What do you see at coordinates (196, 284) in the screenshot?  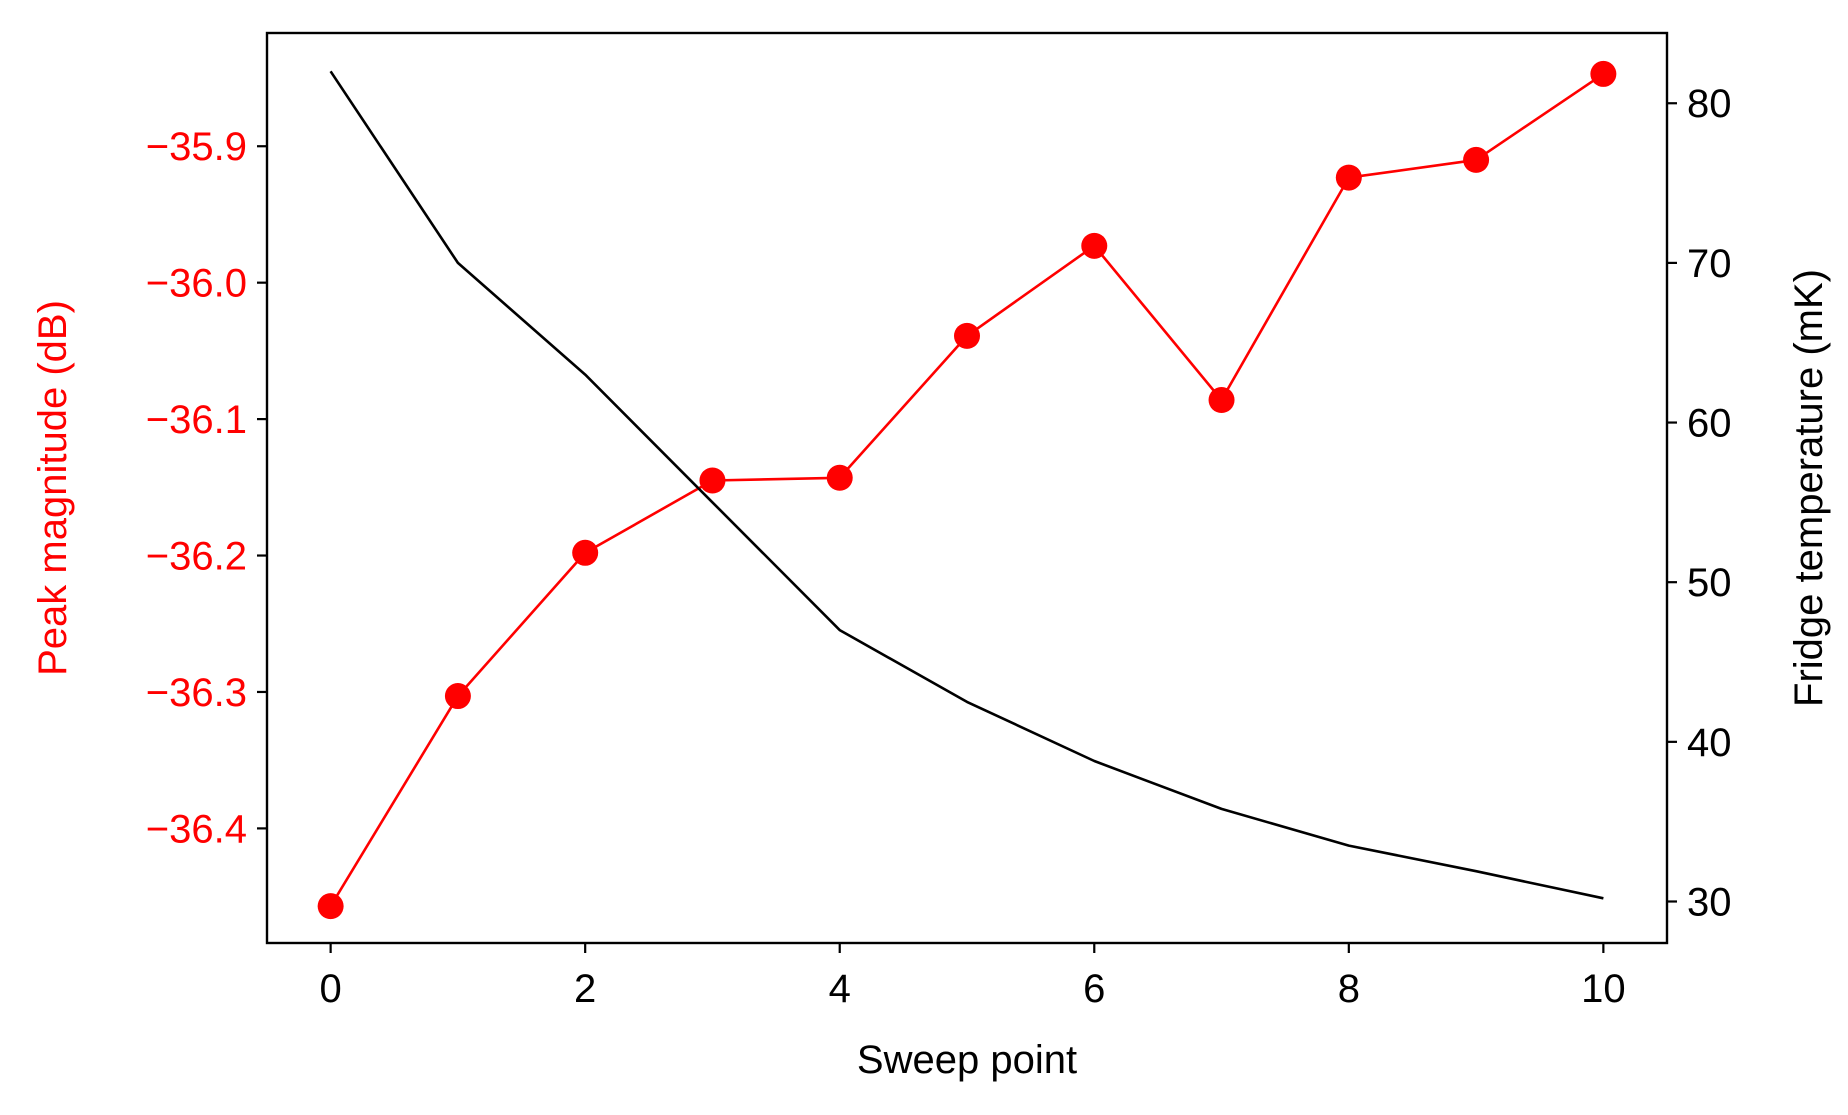 I see `left-y-tick-label: −36.0` at bounding box center [196, 284].